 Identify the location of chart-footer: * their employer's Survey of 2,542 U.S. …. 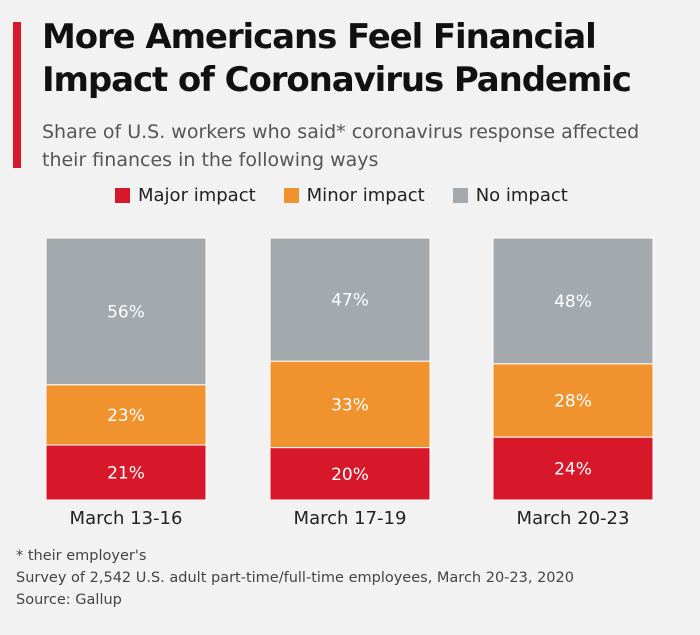
(295, 578).